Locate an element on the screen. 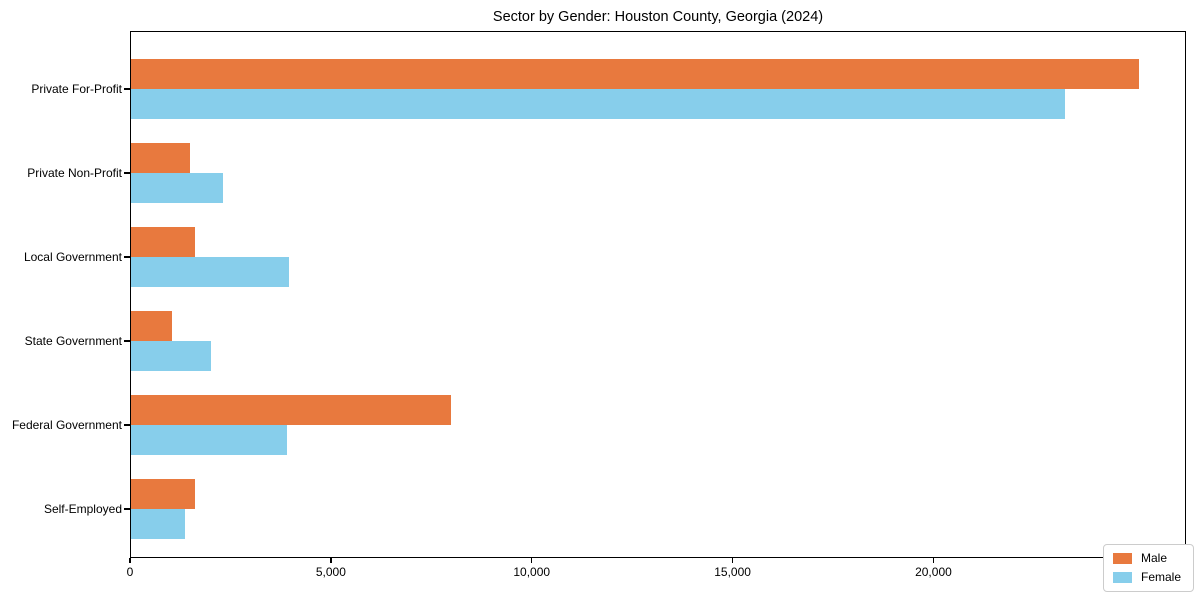 The width and height of the screenshot is (1200, 600). xtick-label-5000: 5,000 is located at coordinates (330, 572).